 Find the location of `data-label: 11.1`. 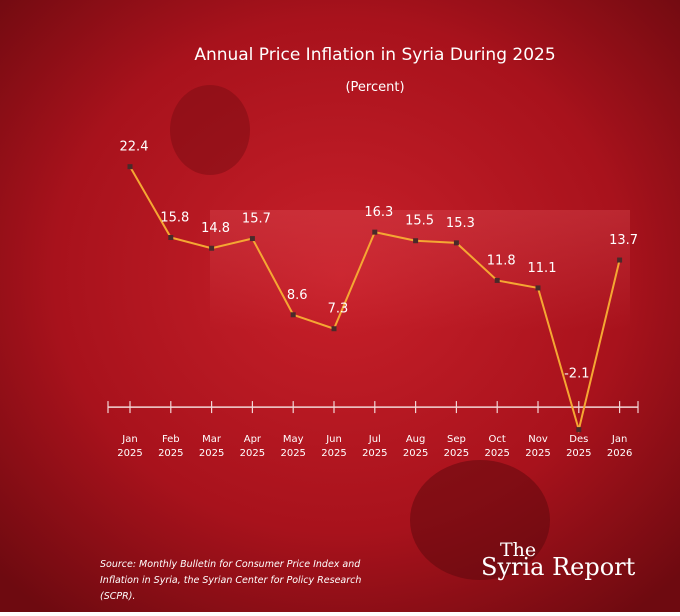

data-label: 11.1 is located at coordinates (542, 268).